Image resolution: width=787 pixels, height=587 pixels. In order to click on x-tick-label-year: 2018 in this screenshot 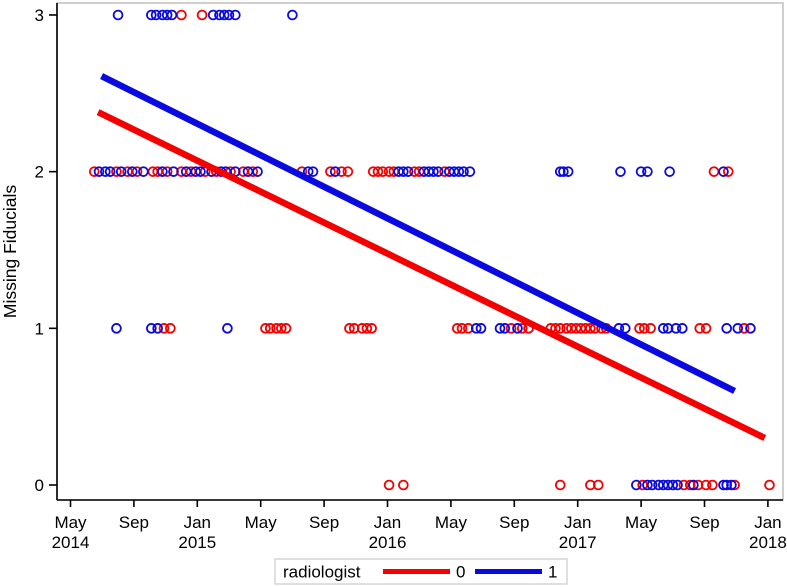, I will do `click(768, 542)`.